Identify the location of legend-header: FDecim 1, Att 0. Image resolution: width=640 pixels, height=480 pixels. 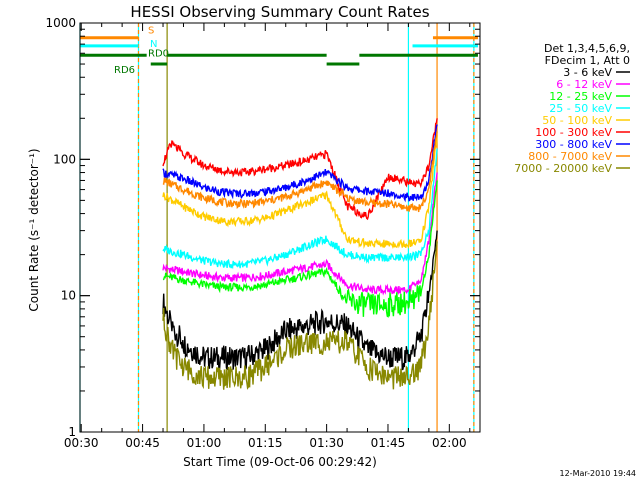
(587, 60).